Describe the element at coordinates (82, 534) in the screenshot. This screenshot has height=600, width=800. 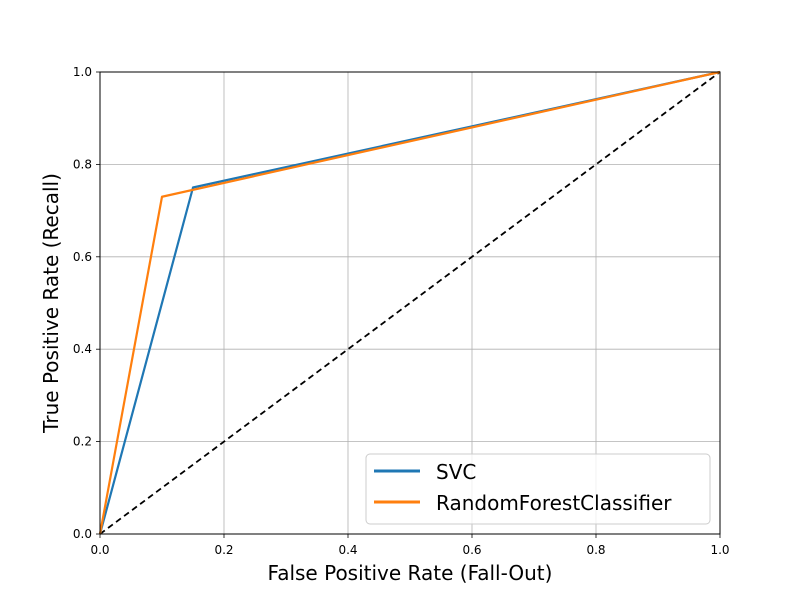
I see `y-tick-label: 0.0` at that location.